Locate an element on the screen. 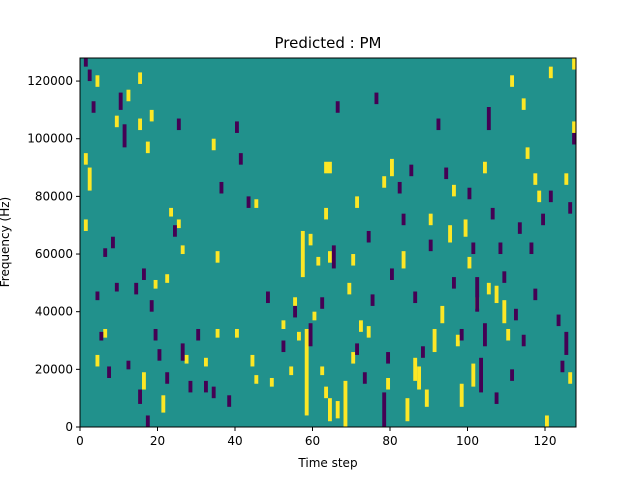 Image resolution: width=640 pixels, height=480 pixels. y-tick-label: 100000 is located at coordinates (50, 139).